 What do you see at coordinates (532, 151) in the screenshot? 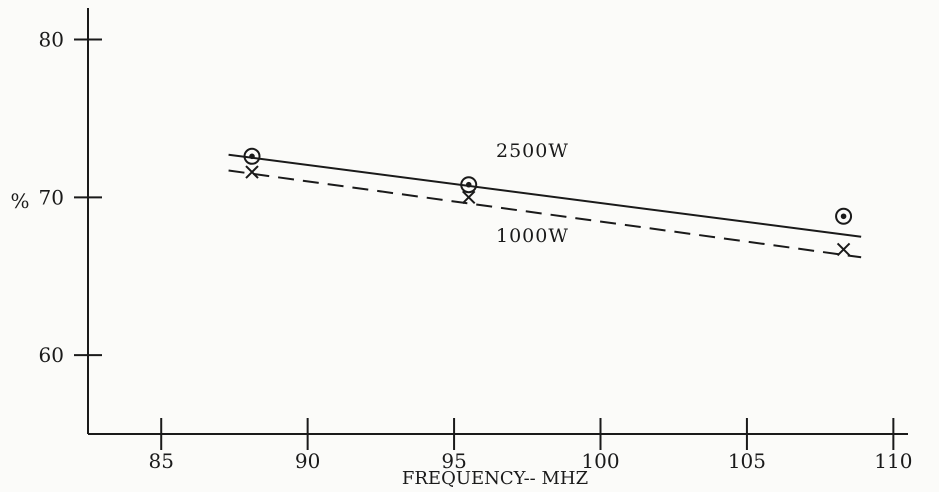
I see `series-label-2500w: 2500W` at bounding box center [532, 151].